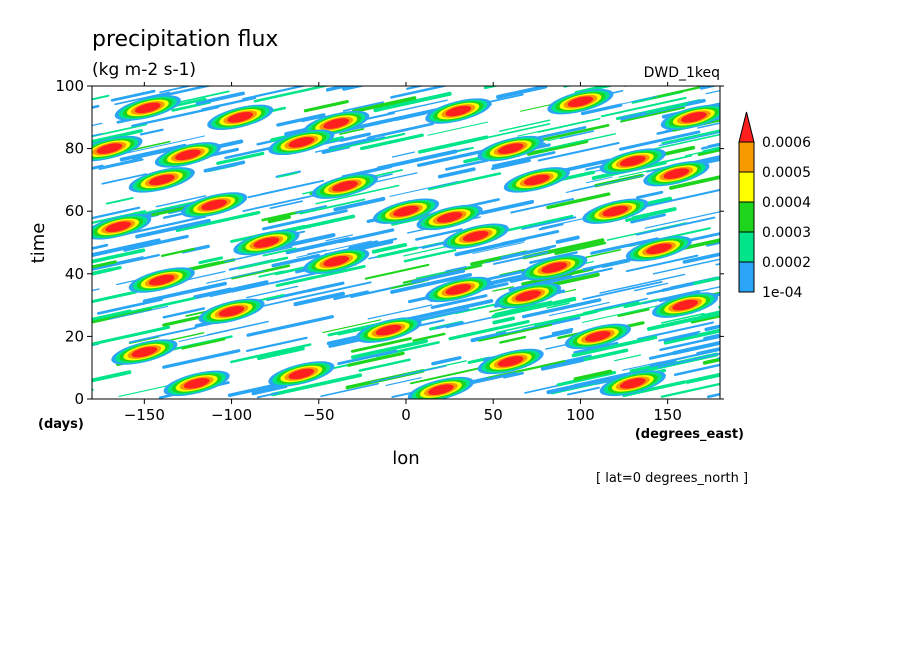  What do you see at coordinates (405, 458) in the screenshot?
I see `x-axis-label: lon` at bounding box center [405, 458].